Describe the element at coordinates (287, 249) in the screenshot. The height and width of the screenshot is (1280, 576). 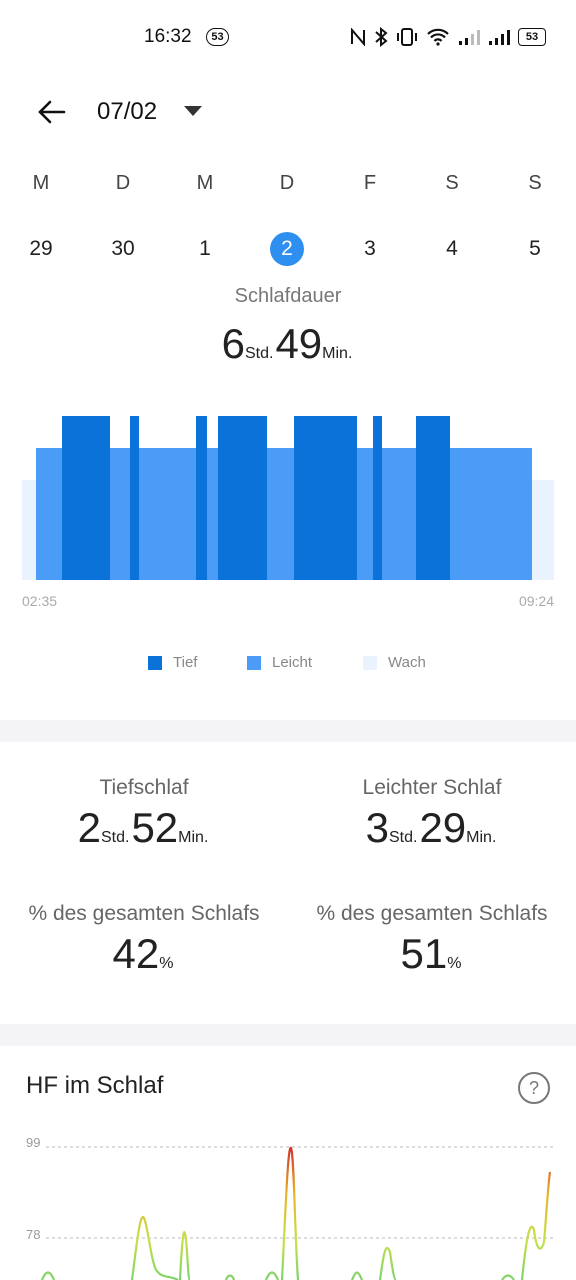
I see `selected-day-number: 2` at that location.